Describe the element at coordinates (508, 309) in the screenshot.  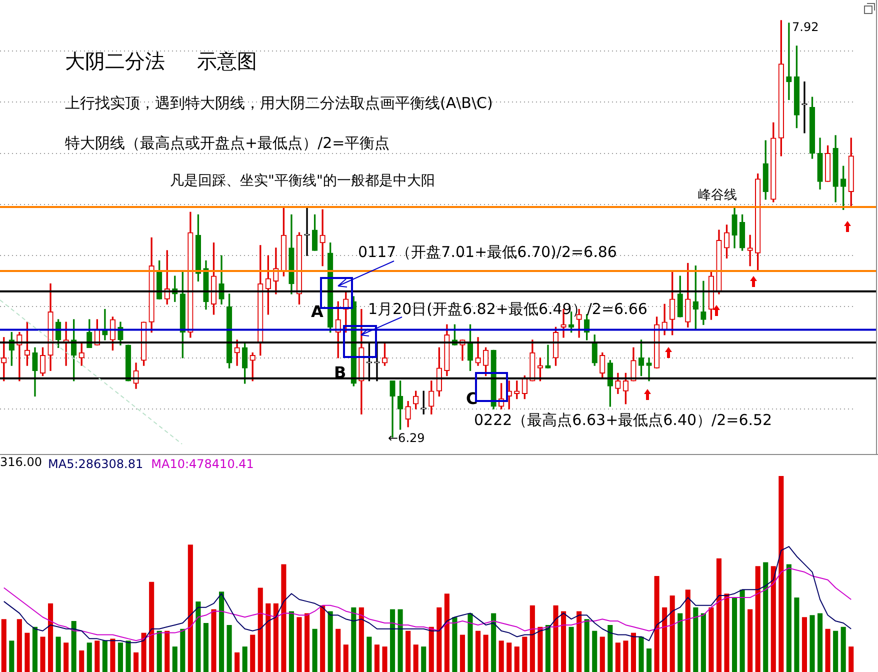
I see `annotation: 1月20日(开盘6.82+最低6.49）/2=6.66` at that location.